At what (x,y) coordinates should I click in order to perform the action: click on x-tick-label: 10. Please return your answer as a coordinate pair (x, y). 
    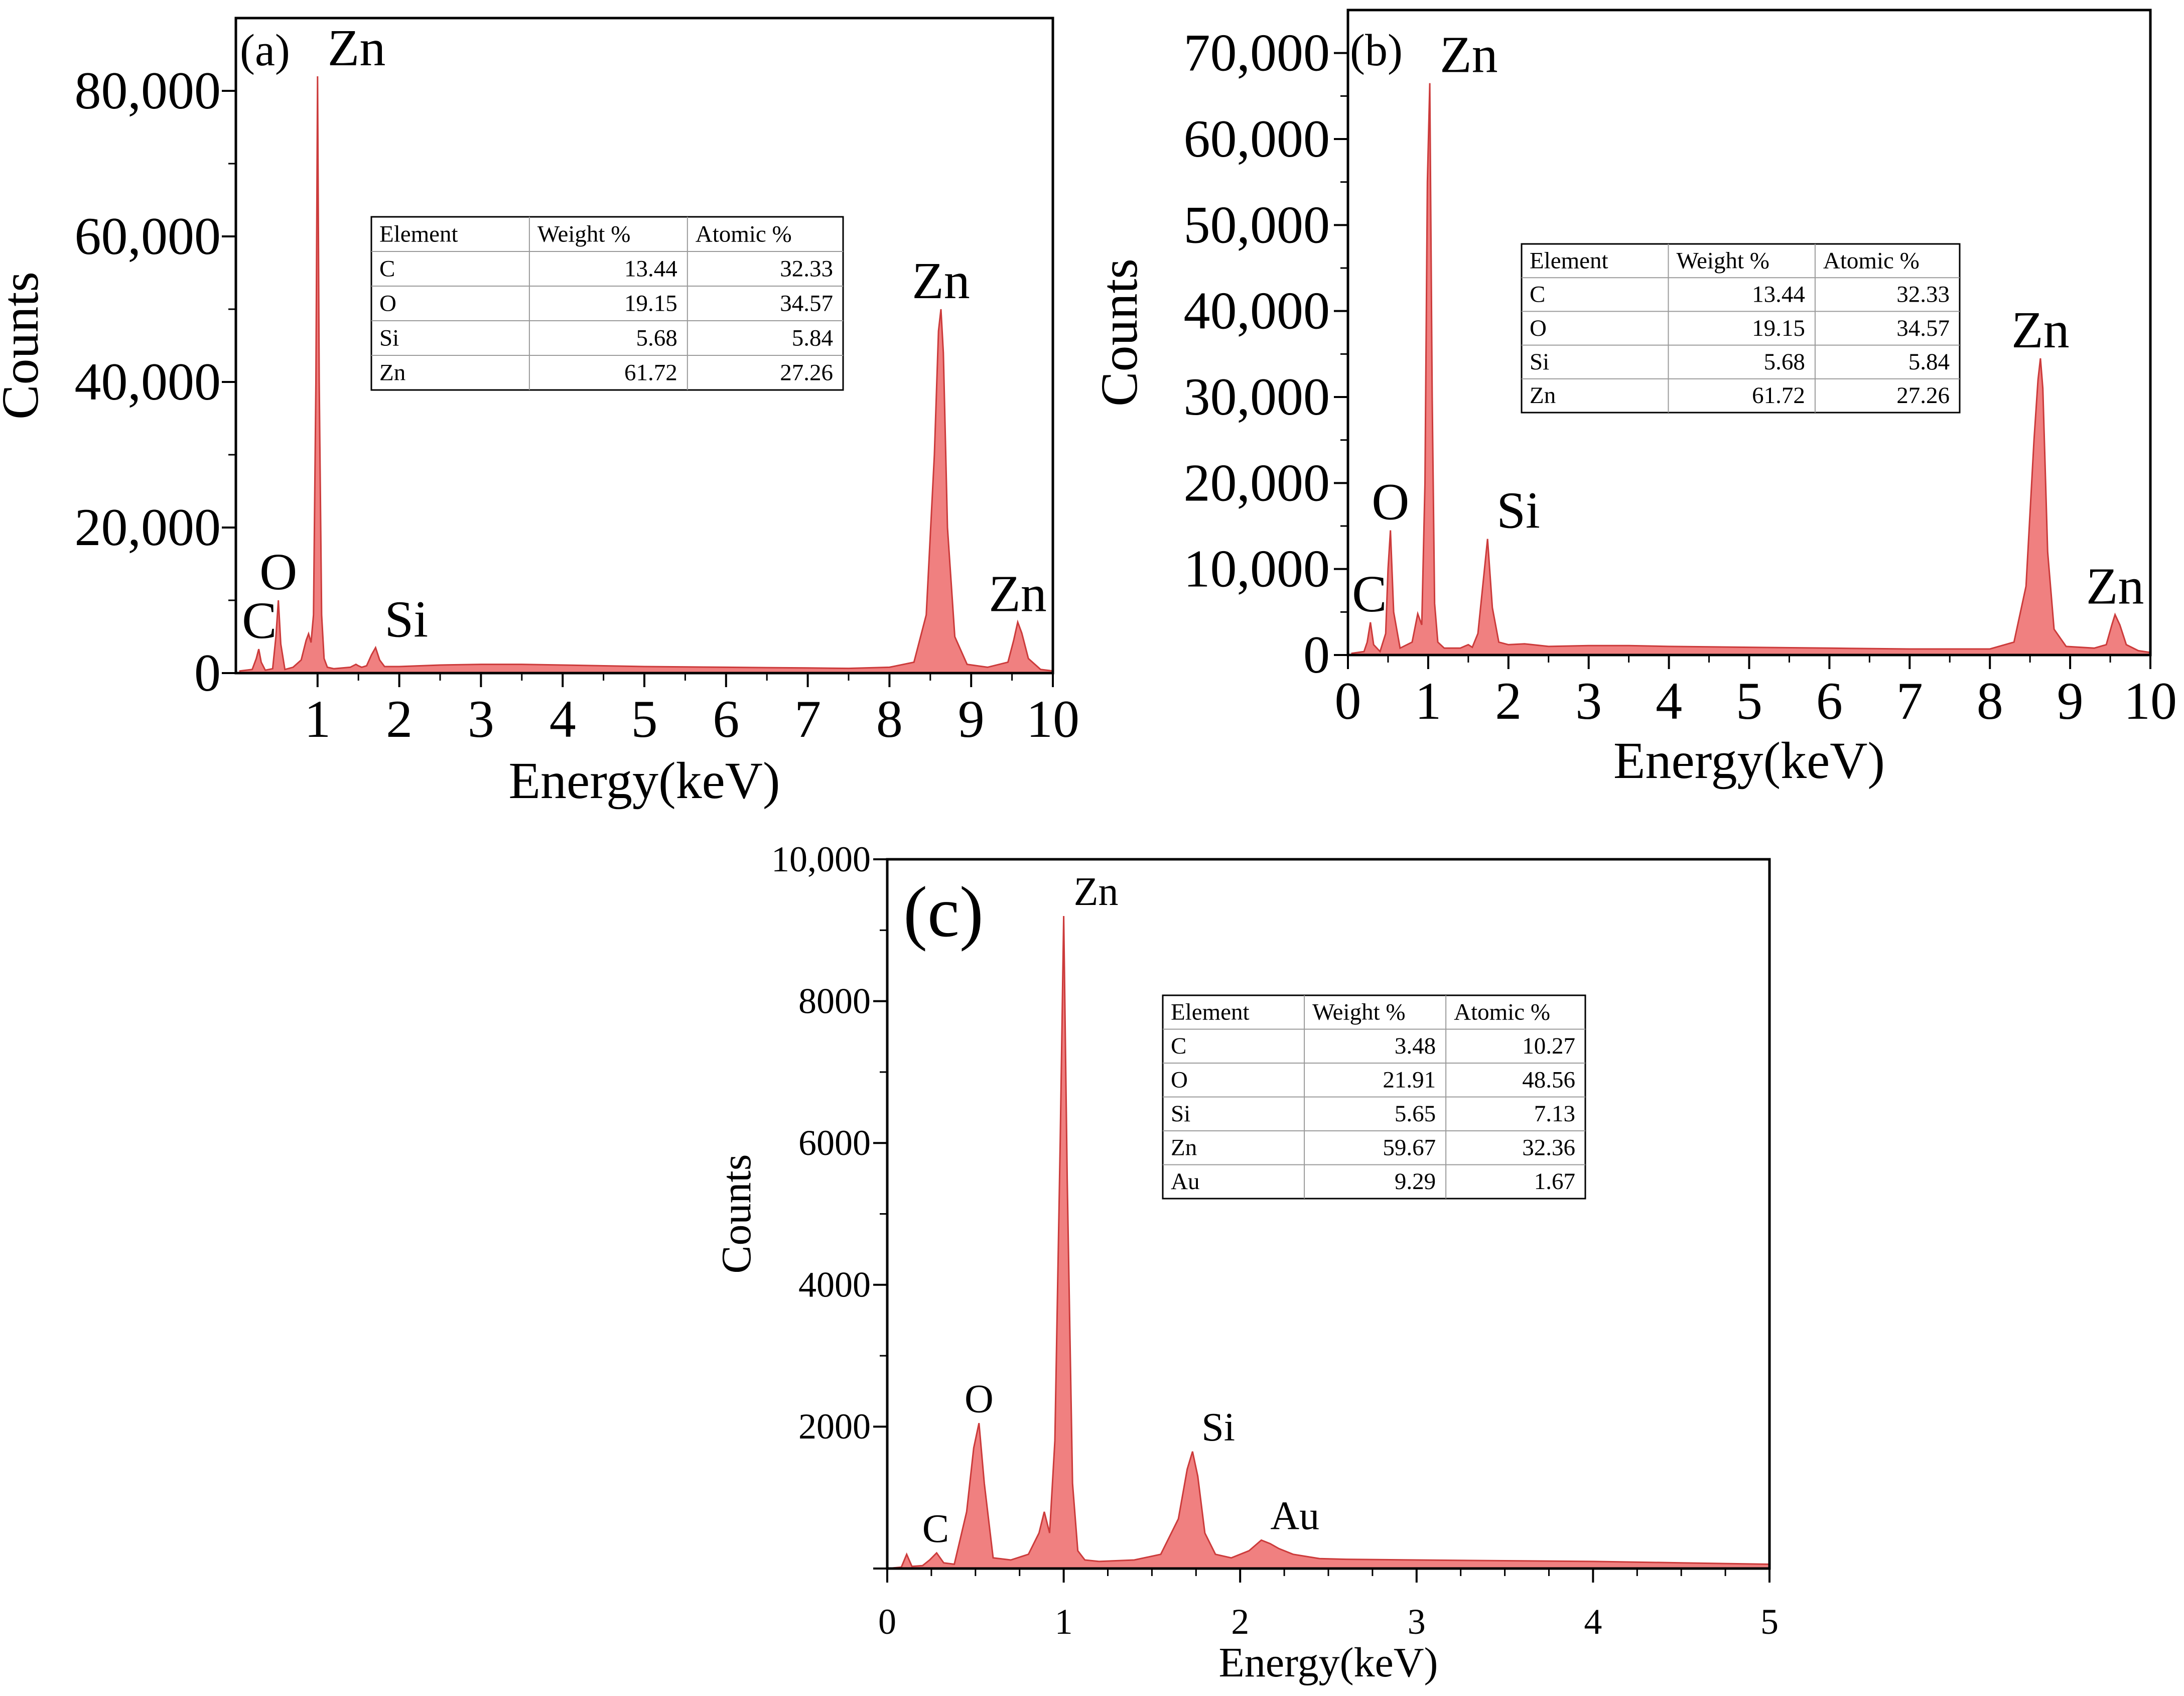
    Looking at the image, I should click on (2150, 701).